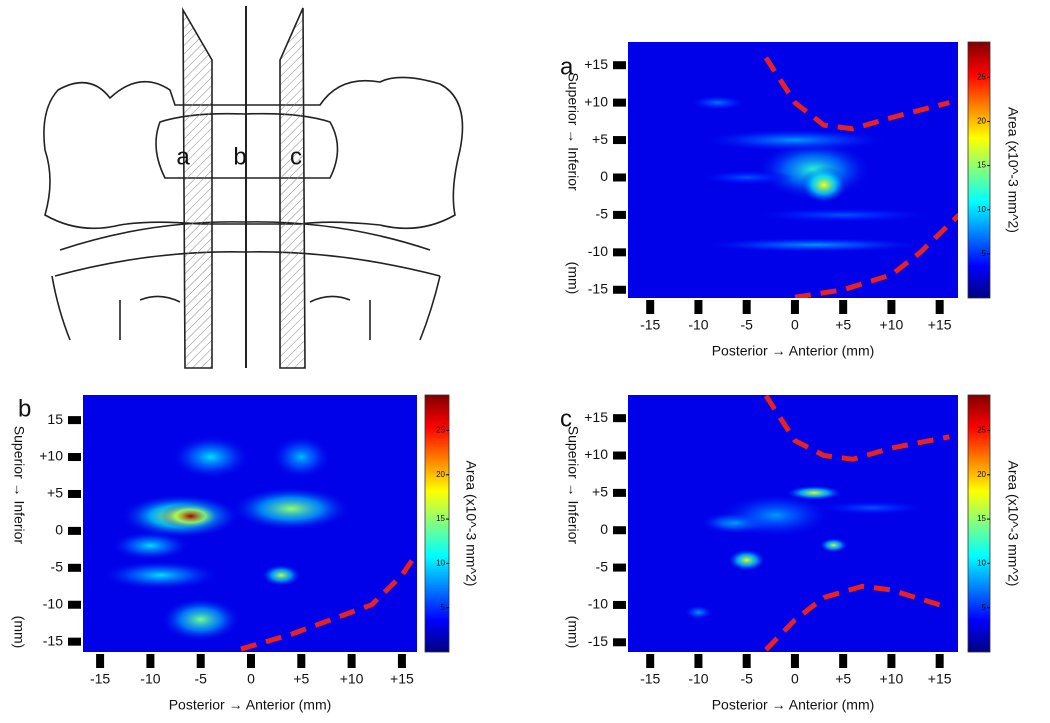 This screenshot has width=1050, height=723. What do you see at coordinates (598, 251) in the screenshot?
I see `y-tick-label: -10` at bounding box center [598, 251].